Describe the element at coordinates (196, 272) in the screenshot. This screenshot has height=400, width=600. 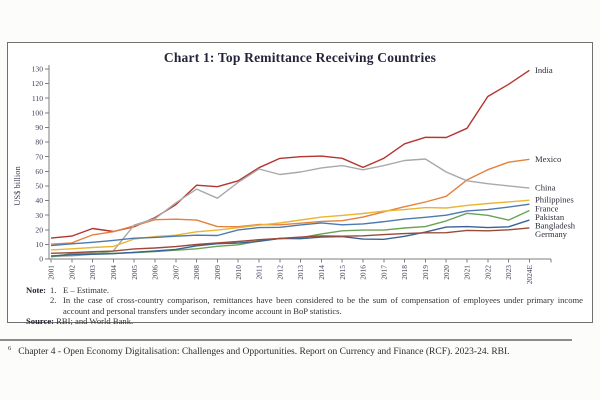
I see `x-tick-label: 2008` at that location.